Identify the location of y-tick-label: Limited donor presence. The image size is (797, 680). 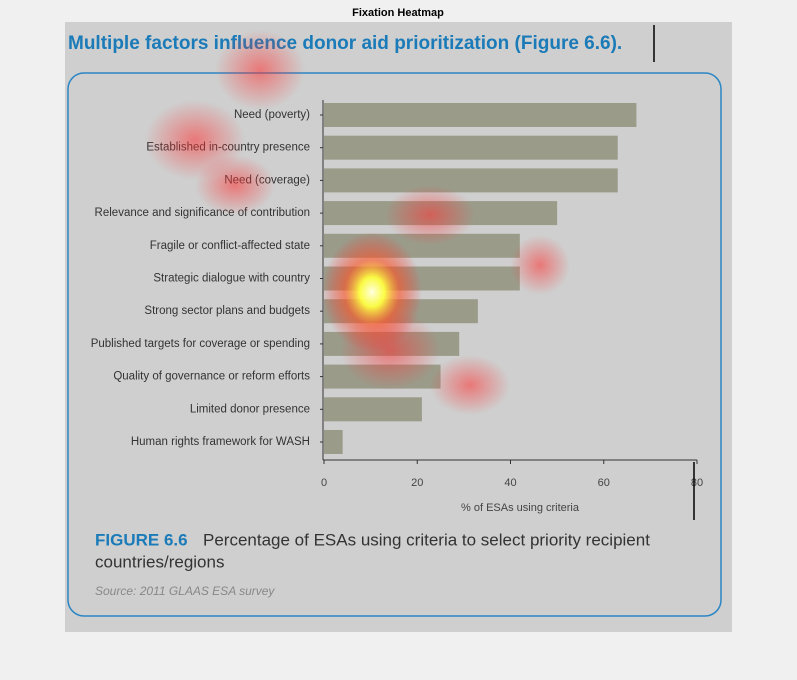
(250, 409).